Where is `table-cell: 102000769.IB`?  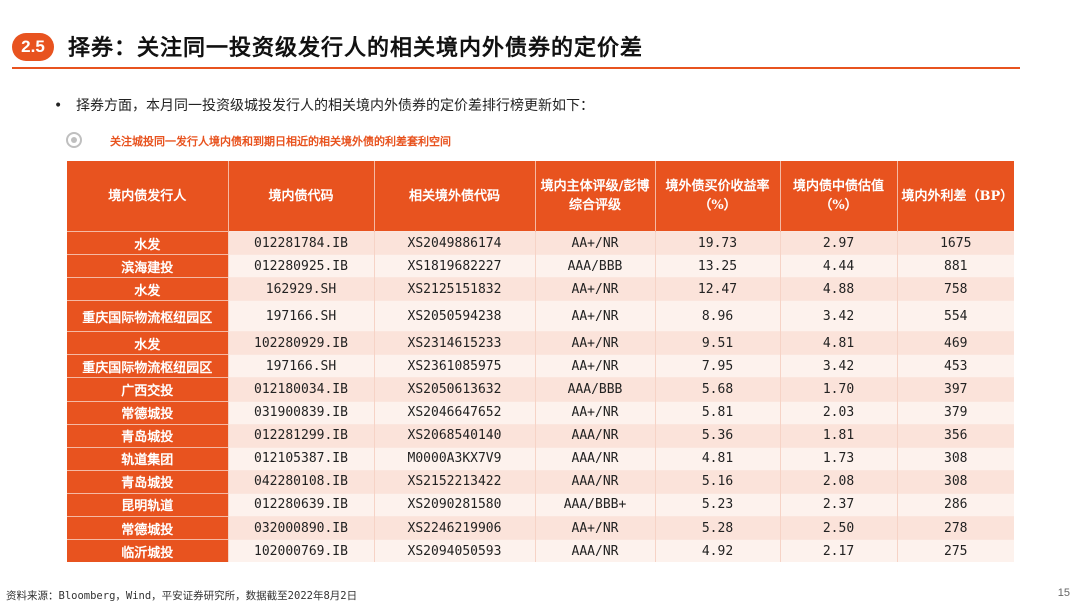 table-cell: 102000769.IB is located at coordinates (301, 551).